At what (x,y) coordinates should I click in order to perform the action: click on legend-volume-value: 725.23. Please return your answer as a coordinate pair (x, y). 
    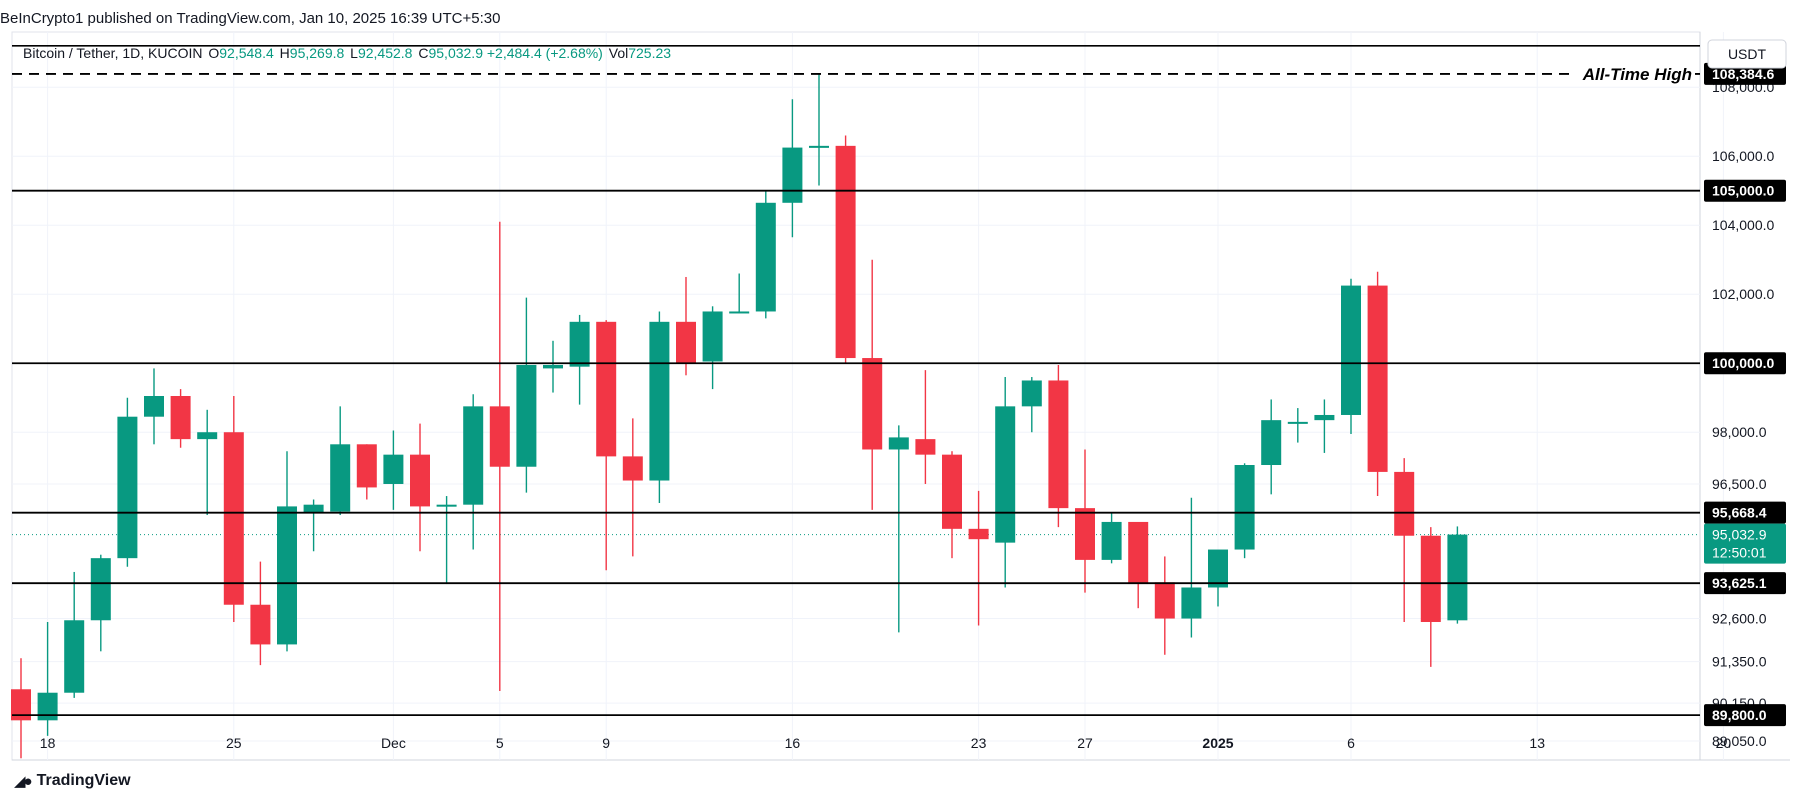
    Looking at the image, I should click on (650, 53).